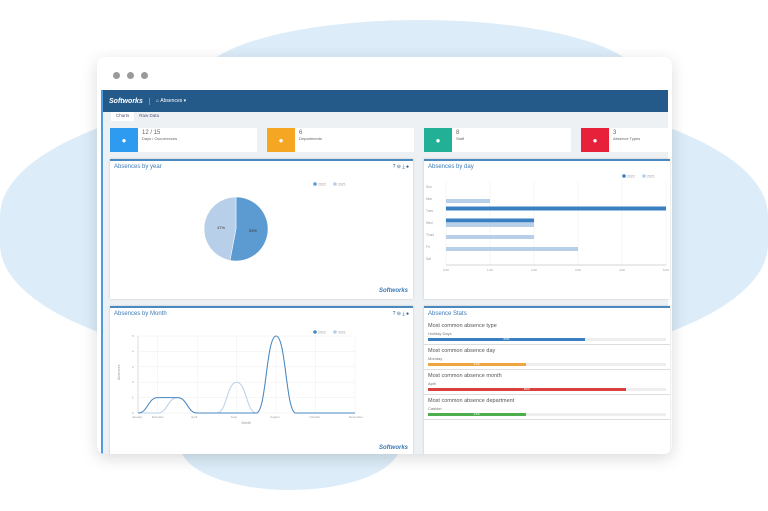 Image resolution: width=768 pixels, height=511 pixels. Describe the element at coordinates (666, 270) in the screenshot. I see `x-tick-label: 5.00` at that location.